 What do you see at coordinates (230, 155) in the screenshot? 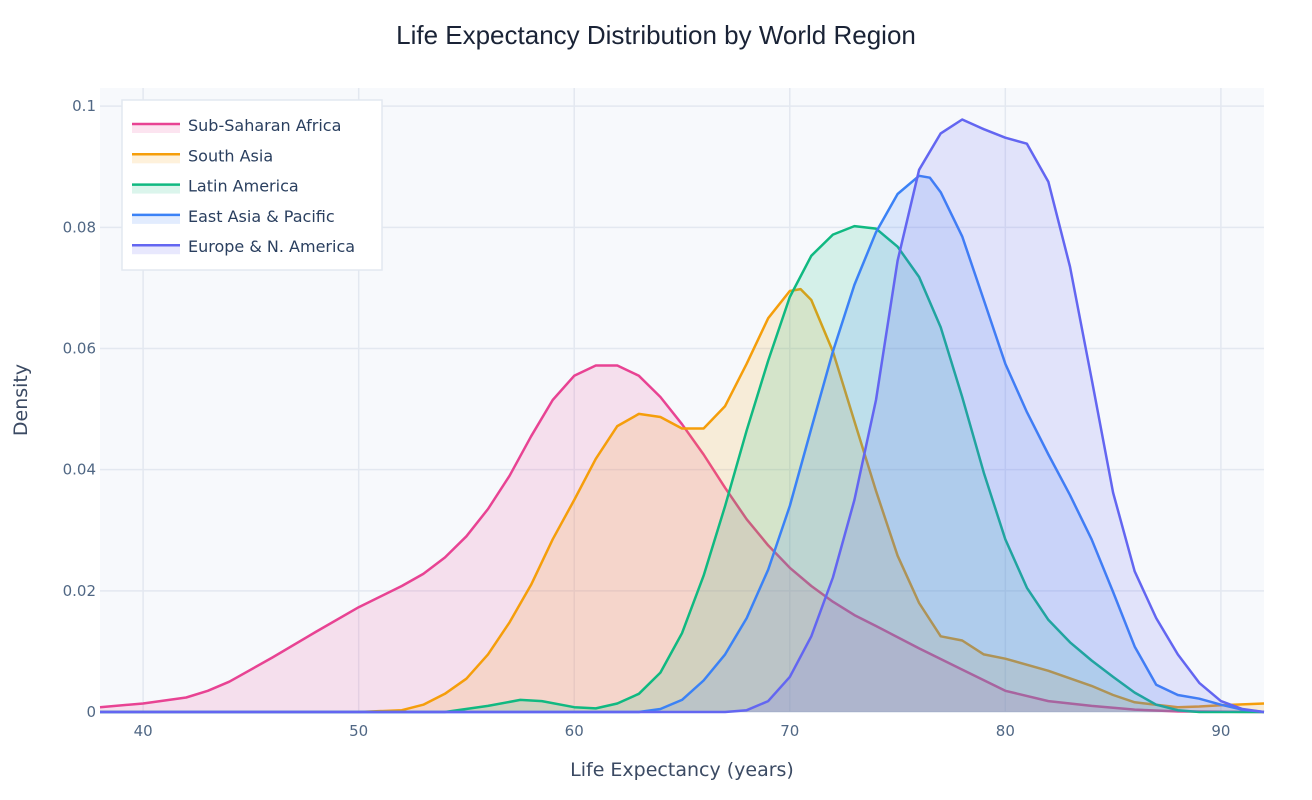
I see `legend-label: South Asia` at bounding box center [230, 155].